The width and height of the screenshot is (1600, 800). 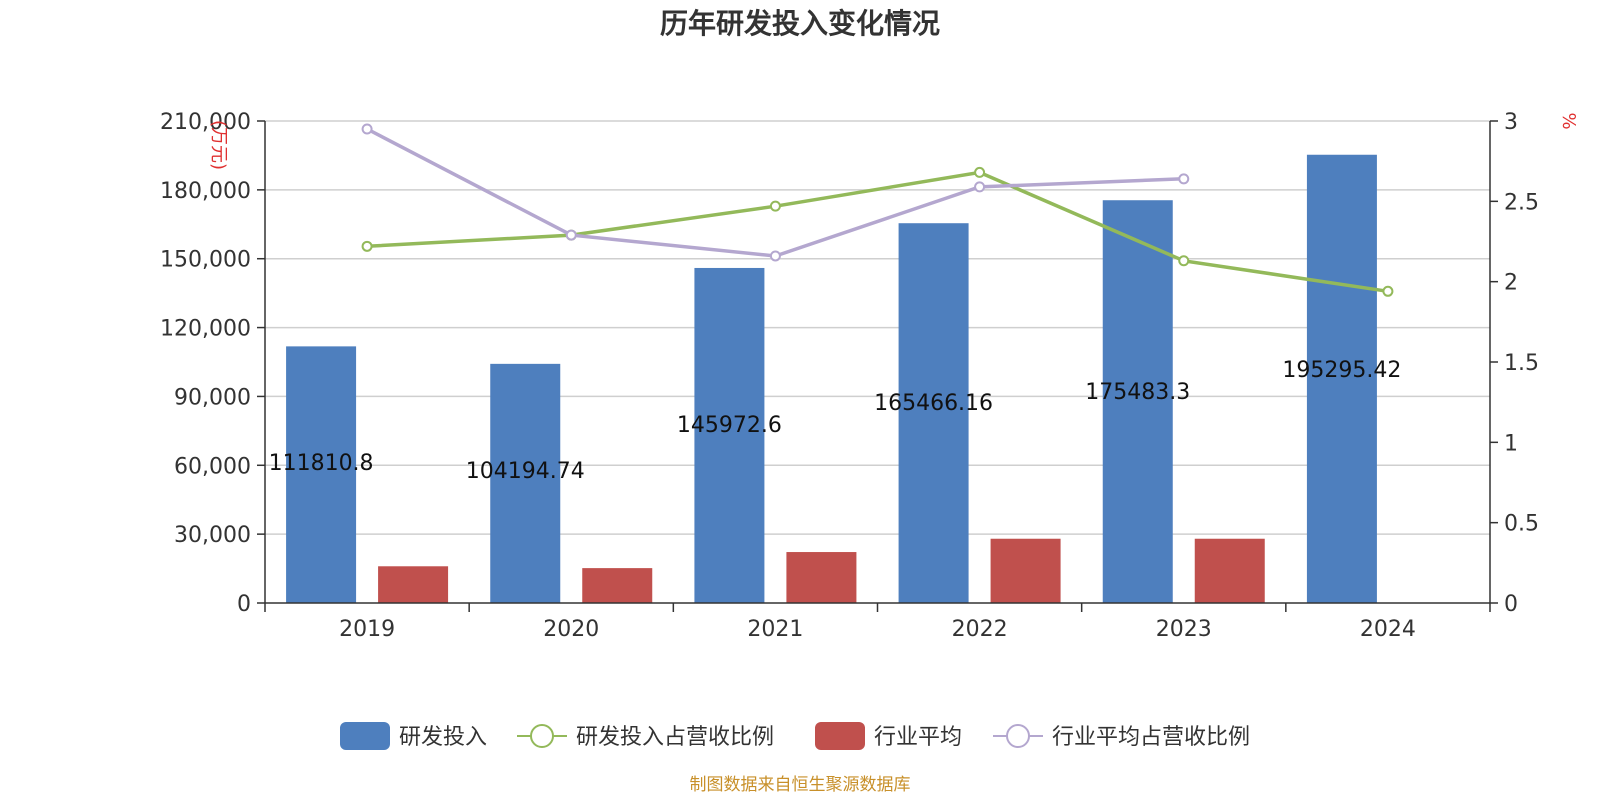 What do you see at coordinates (321, 463) in the screenshot?
I see `data-label-rd-investment: 111810.8` at bounding box center [321, 463].